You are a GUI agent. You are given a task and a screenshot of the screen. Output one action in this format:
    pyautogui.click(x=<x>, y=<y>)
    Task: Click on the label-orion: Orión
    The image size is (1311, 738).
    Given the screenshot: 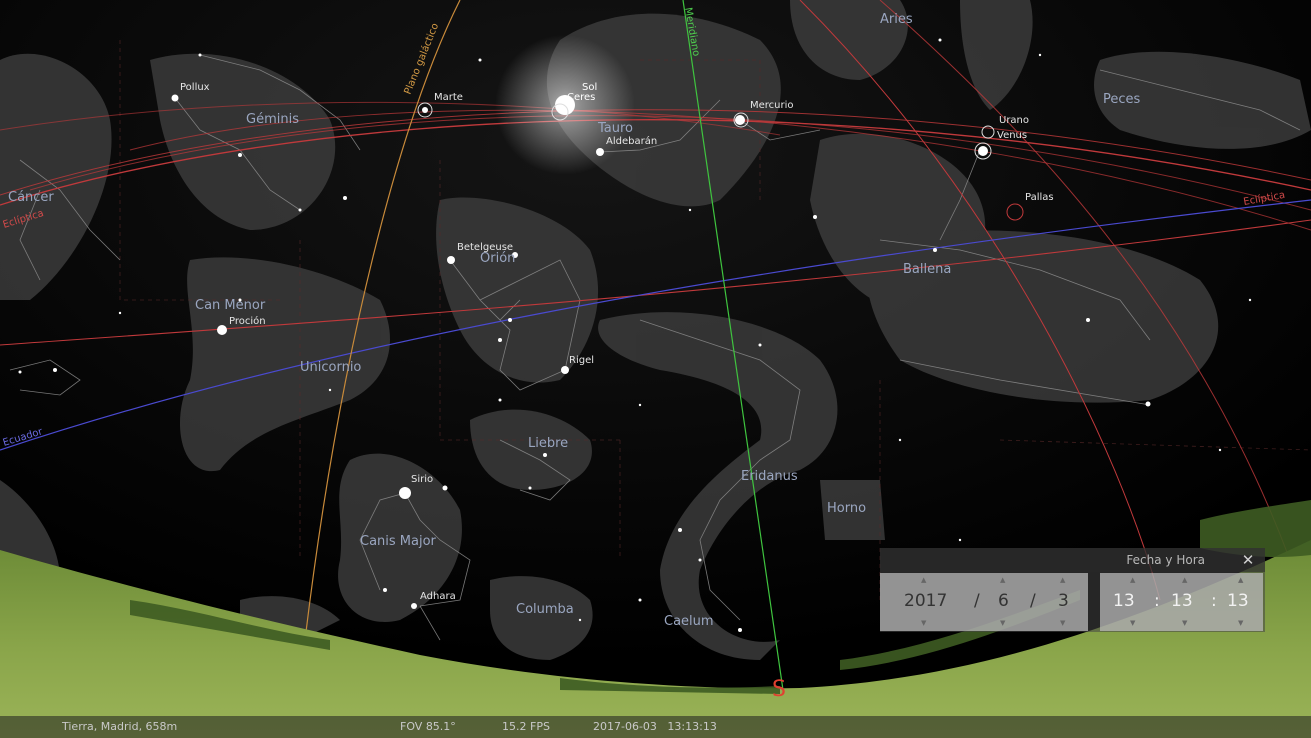 What is the action you would take?
    pyautogui.click(x=497, y=258)
    